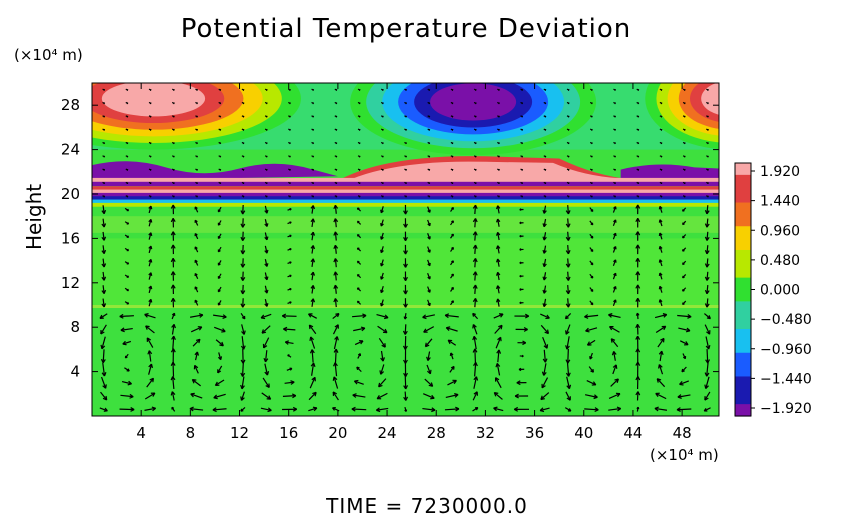 This screenshot has width=854, height=519. I want to click on x-tick-label: 32, so click(485, 433).